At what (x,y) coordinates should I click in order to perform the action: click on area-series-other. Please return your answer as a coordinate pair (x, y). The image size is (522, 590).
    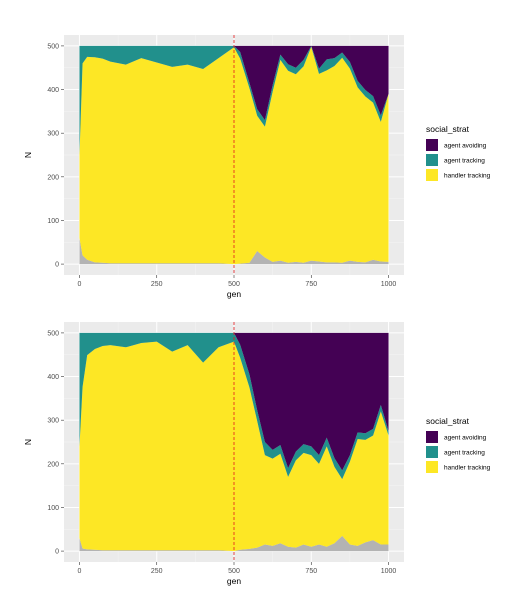
    Looking at the image, I should click on (234, 543).